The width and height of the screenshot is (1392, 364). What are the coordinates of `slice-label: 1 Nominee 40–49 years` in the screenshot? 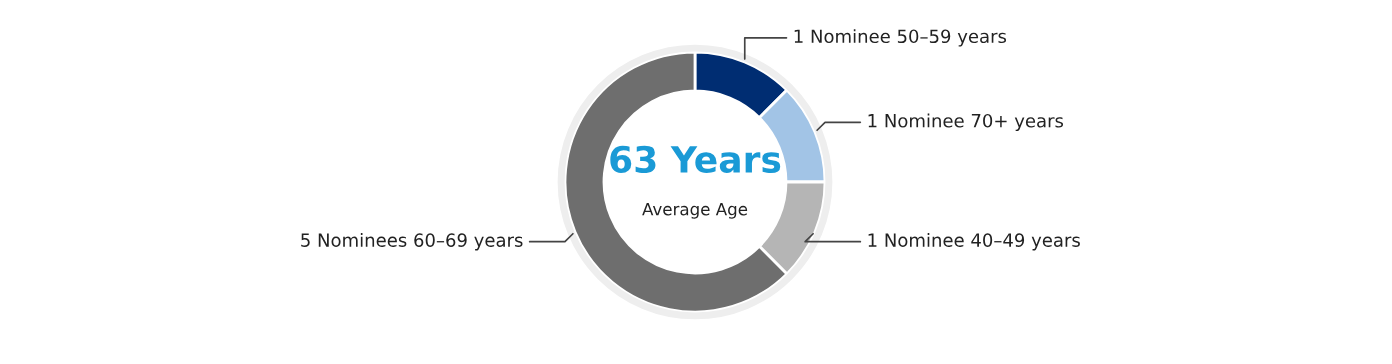 It's located at (974, 241).